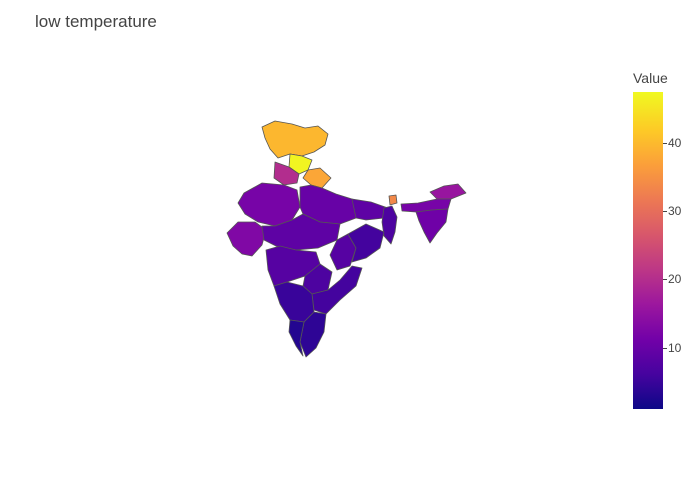 The image size is (700, 500). What do you see at coordinates (296, 338) in the screenshot?
I see `region-kerala` at bounding box center [296, 338].